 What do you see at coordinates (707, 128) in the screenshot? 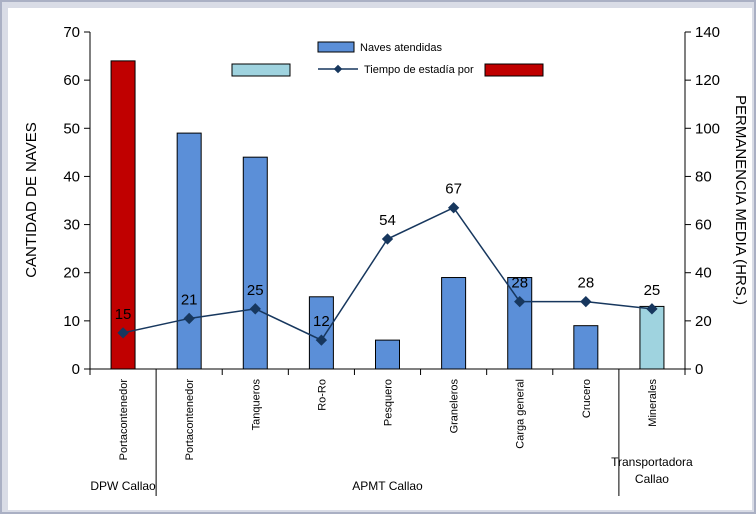
I see `y2-tick-label: 100` at bounding box center [707, 128].